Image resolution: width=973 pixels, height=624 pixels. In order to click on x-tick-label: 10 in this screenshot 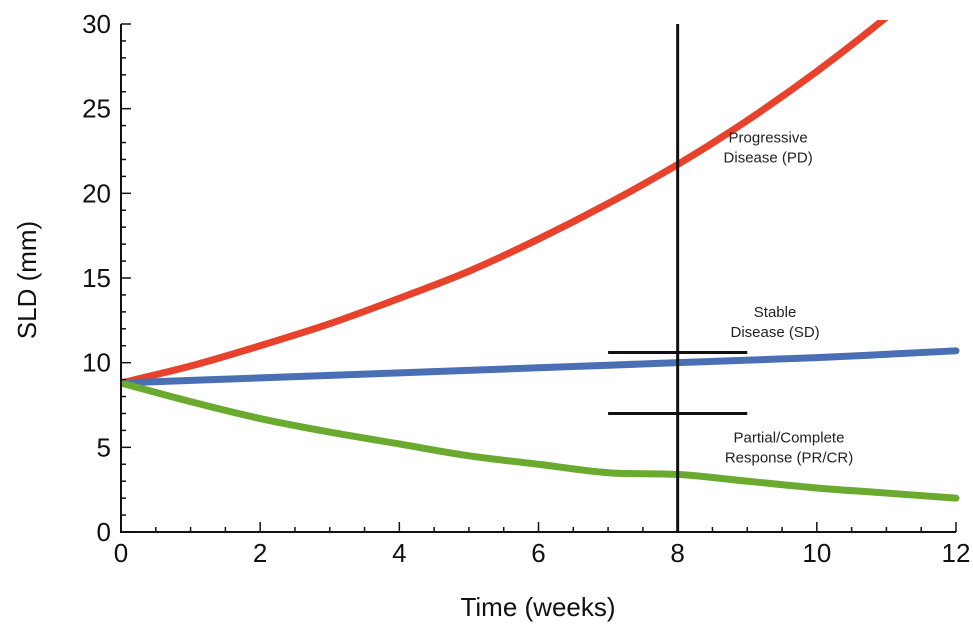, I will do `click(816, 553)`.